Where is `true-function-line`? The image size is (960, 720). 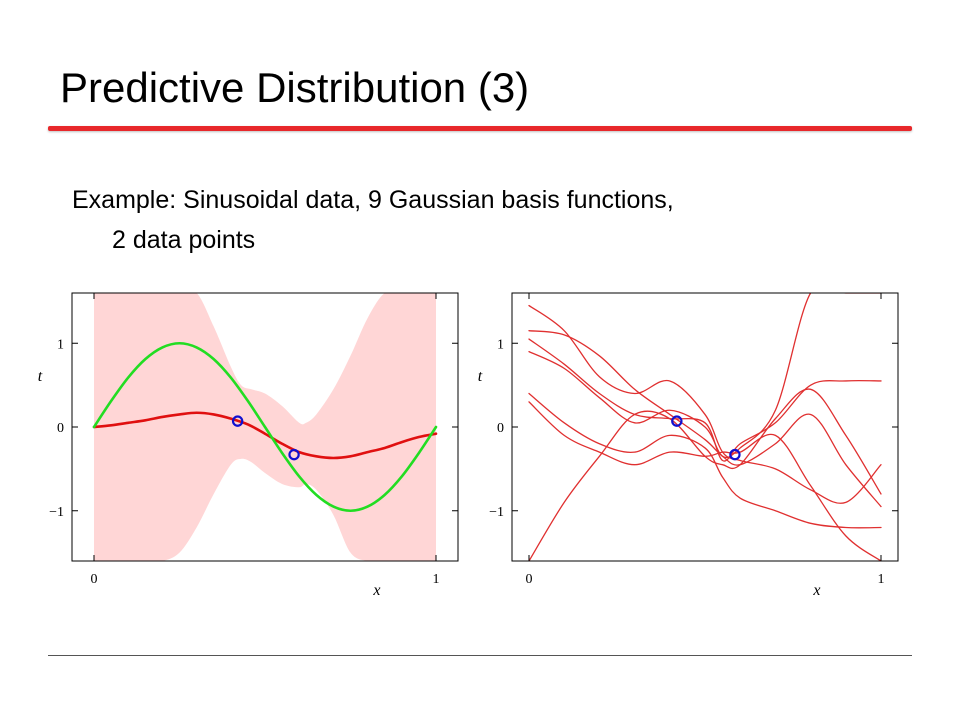
true-function-line is located at coordinates (265, 427).